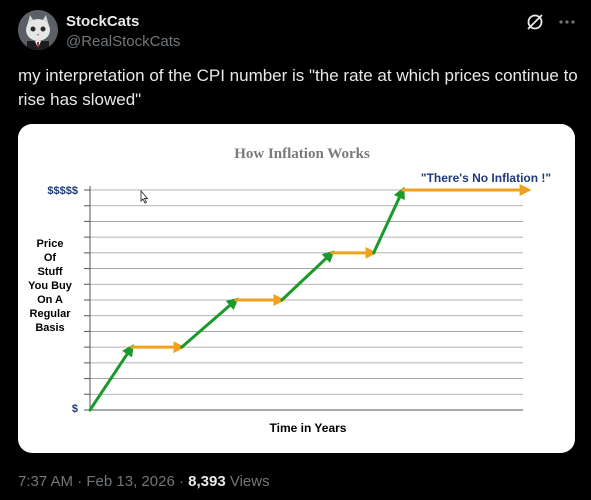 This screenshot has width=591, height=500. I want to click on cursor-icon, so click(144, 196).